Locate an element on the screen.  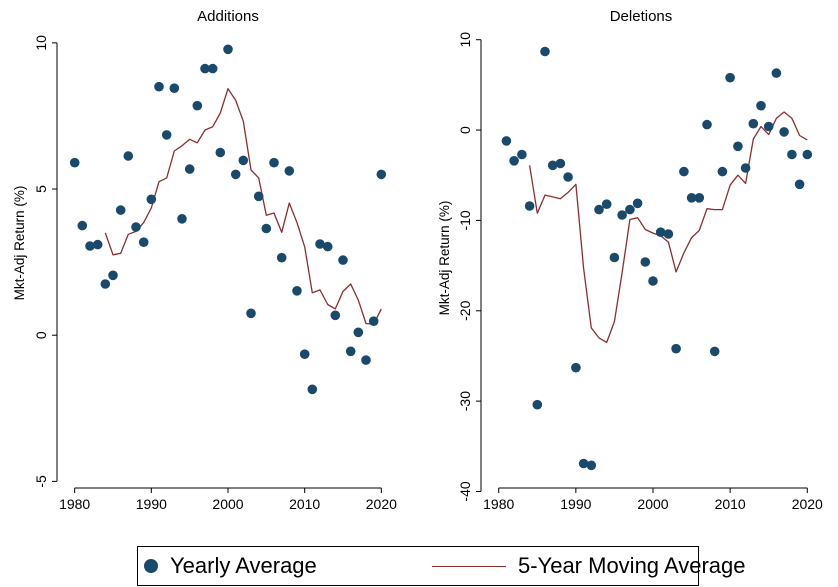
legend-dot-marker is located at coordinates (151, 566).